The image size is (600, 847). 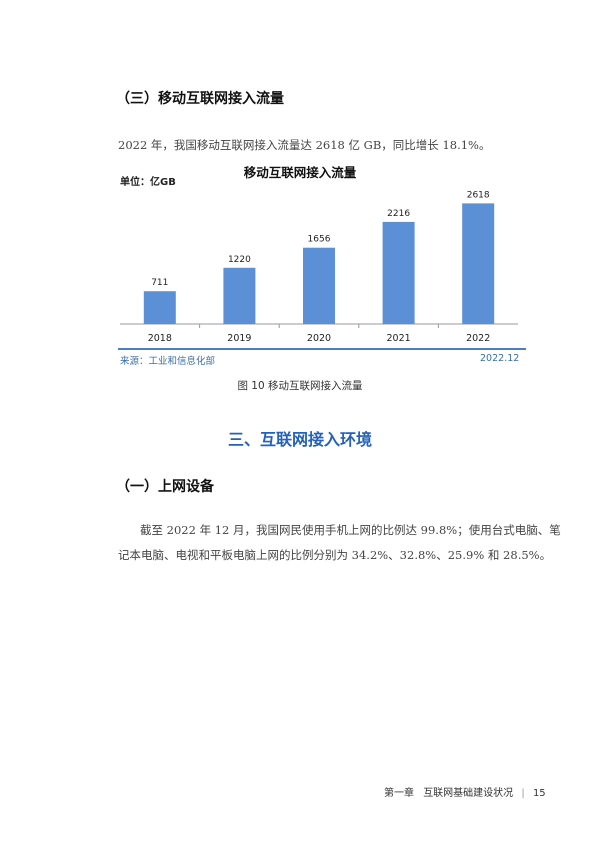 I want to click on bar-2018, so click(x=159, y=307).